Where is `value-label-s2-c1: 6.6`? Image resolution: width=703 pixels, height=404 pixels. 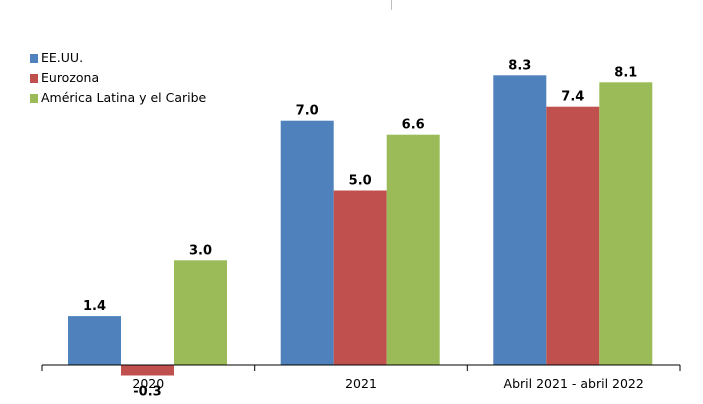 value-label-s2-c1: 6.6 is located at coordinates (413, 125).